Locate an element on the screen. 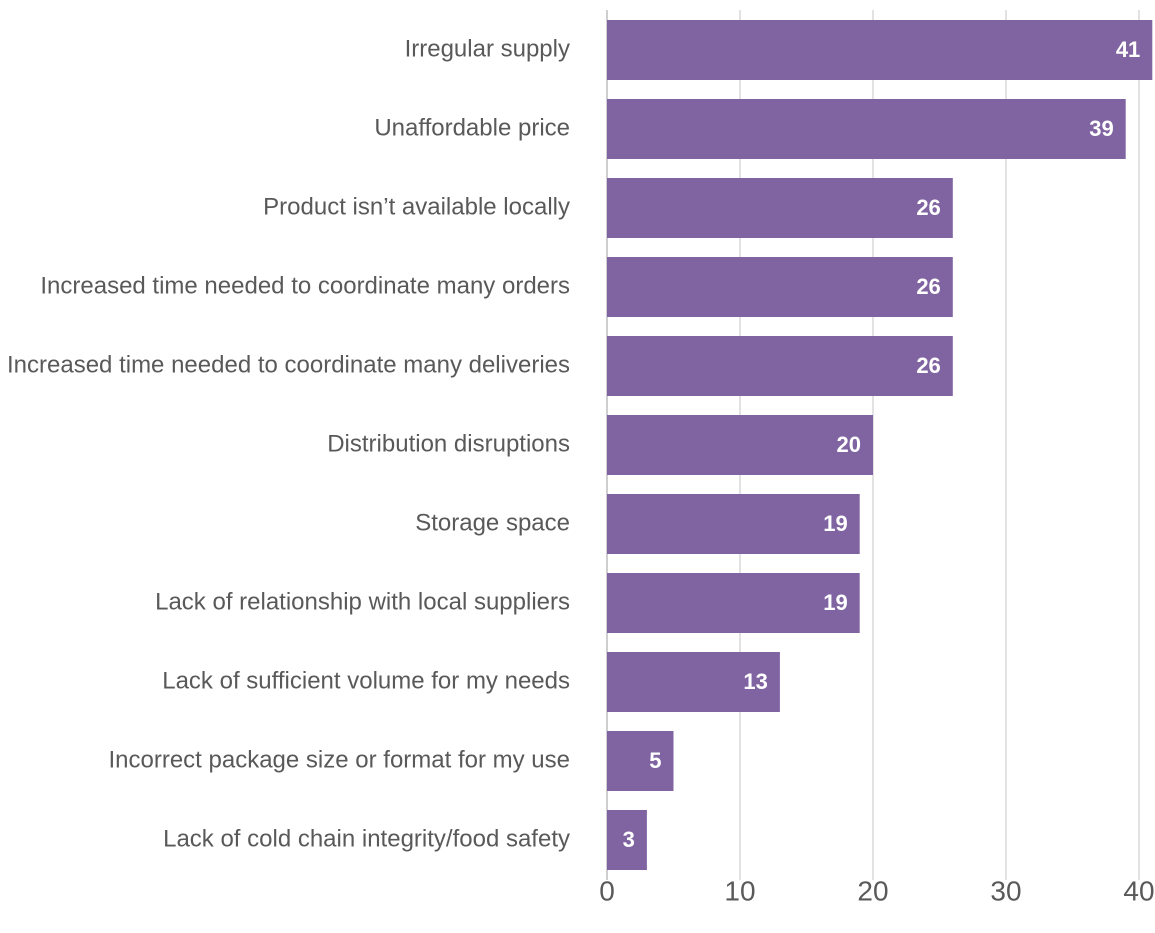 Image resolution: width=1155 pixels, height=933 pixels. y-tick-label: Distribution disruptions is located at coordinates (448, 443).